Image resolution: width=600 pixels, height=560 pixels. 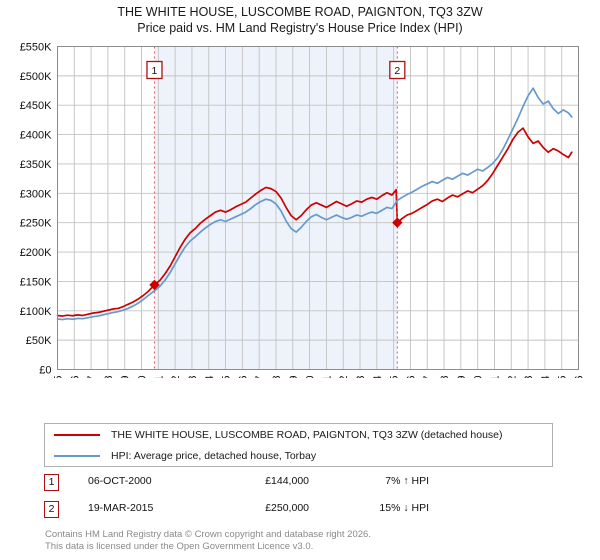 I want to click on svg-text: 2023, so click(x=529, y=377).